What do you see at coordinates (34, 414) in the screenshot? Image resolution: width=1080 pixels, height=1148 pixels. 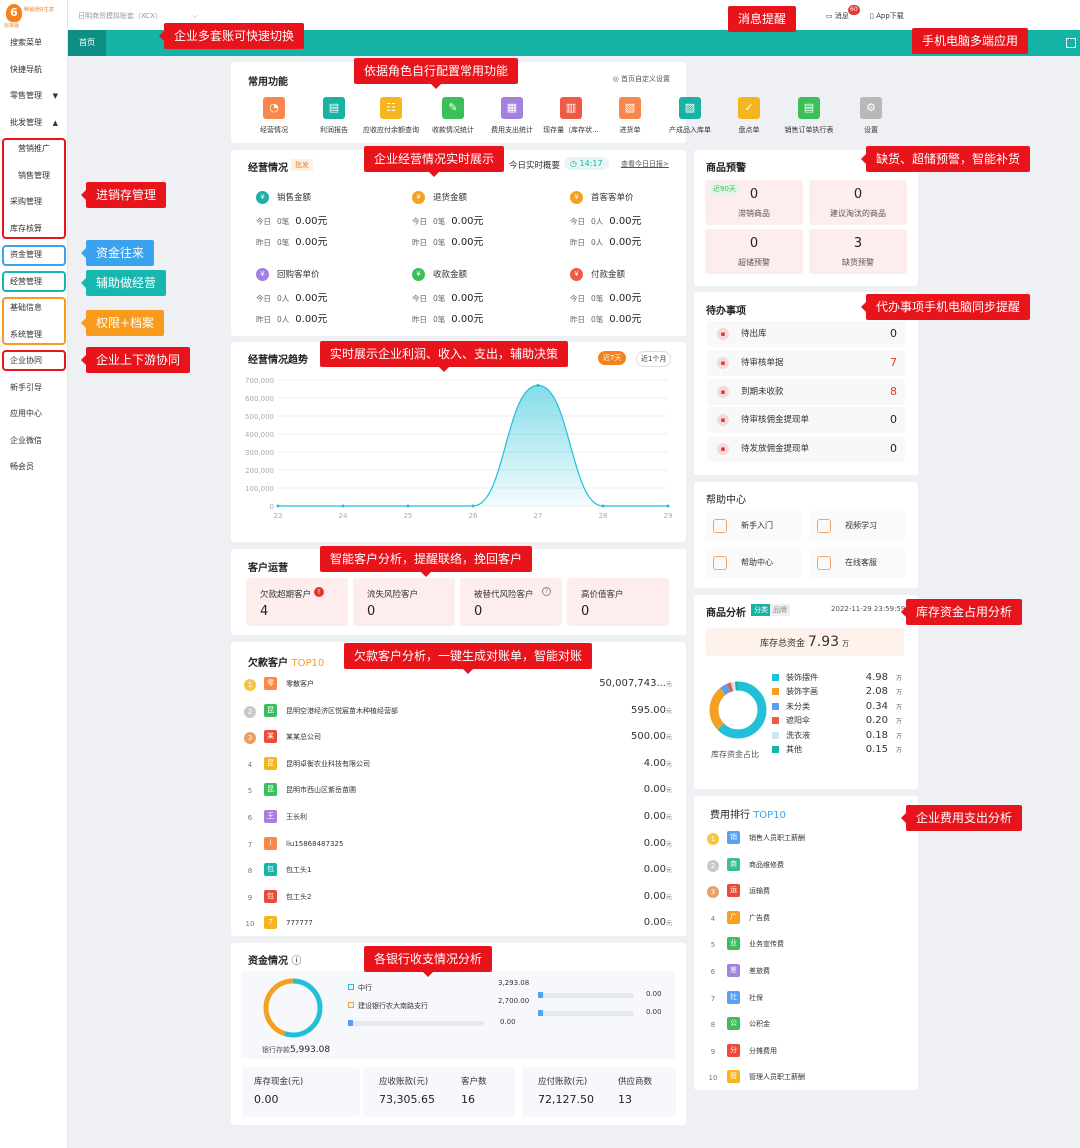 I see `sidebar-item: 应用中心` at bounding box center [34, 414].